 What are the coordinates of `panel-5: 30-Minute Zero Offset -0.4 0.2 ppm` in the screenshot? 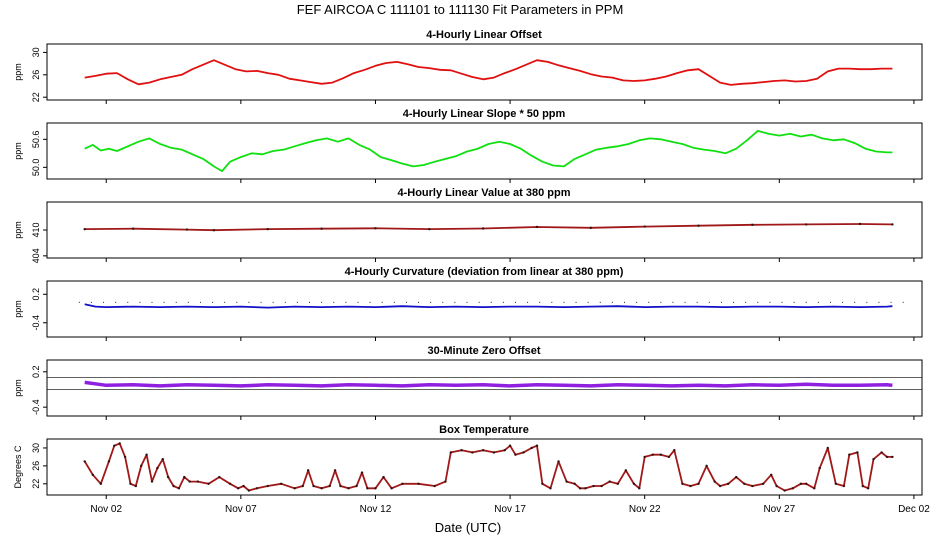 It's located at (468, 382).